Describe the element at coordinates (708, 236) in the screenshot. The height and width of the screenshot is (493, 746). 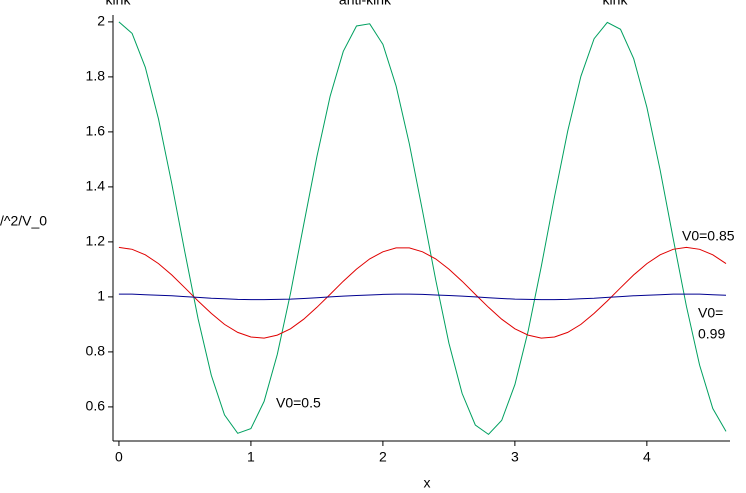
I see `annotation: V0=0.85` at that location.